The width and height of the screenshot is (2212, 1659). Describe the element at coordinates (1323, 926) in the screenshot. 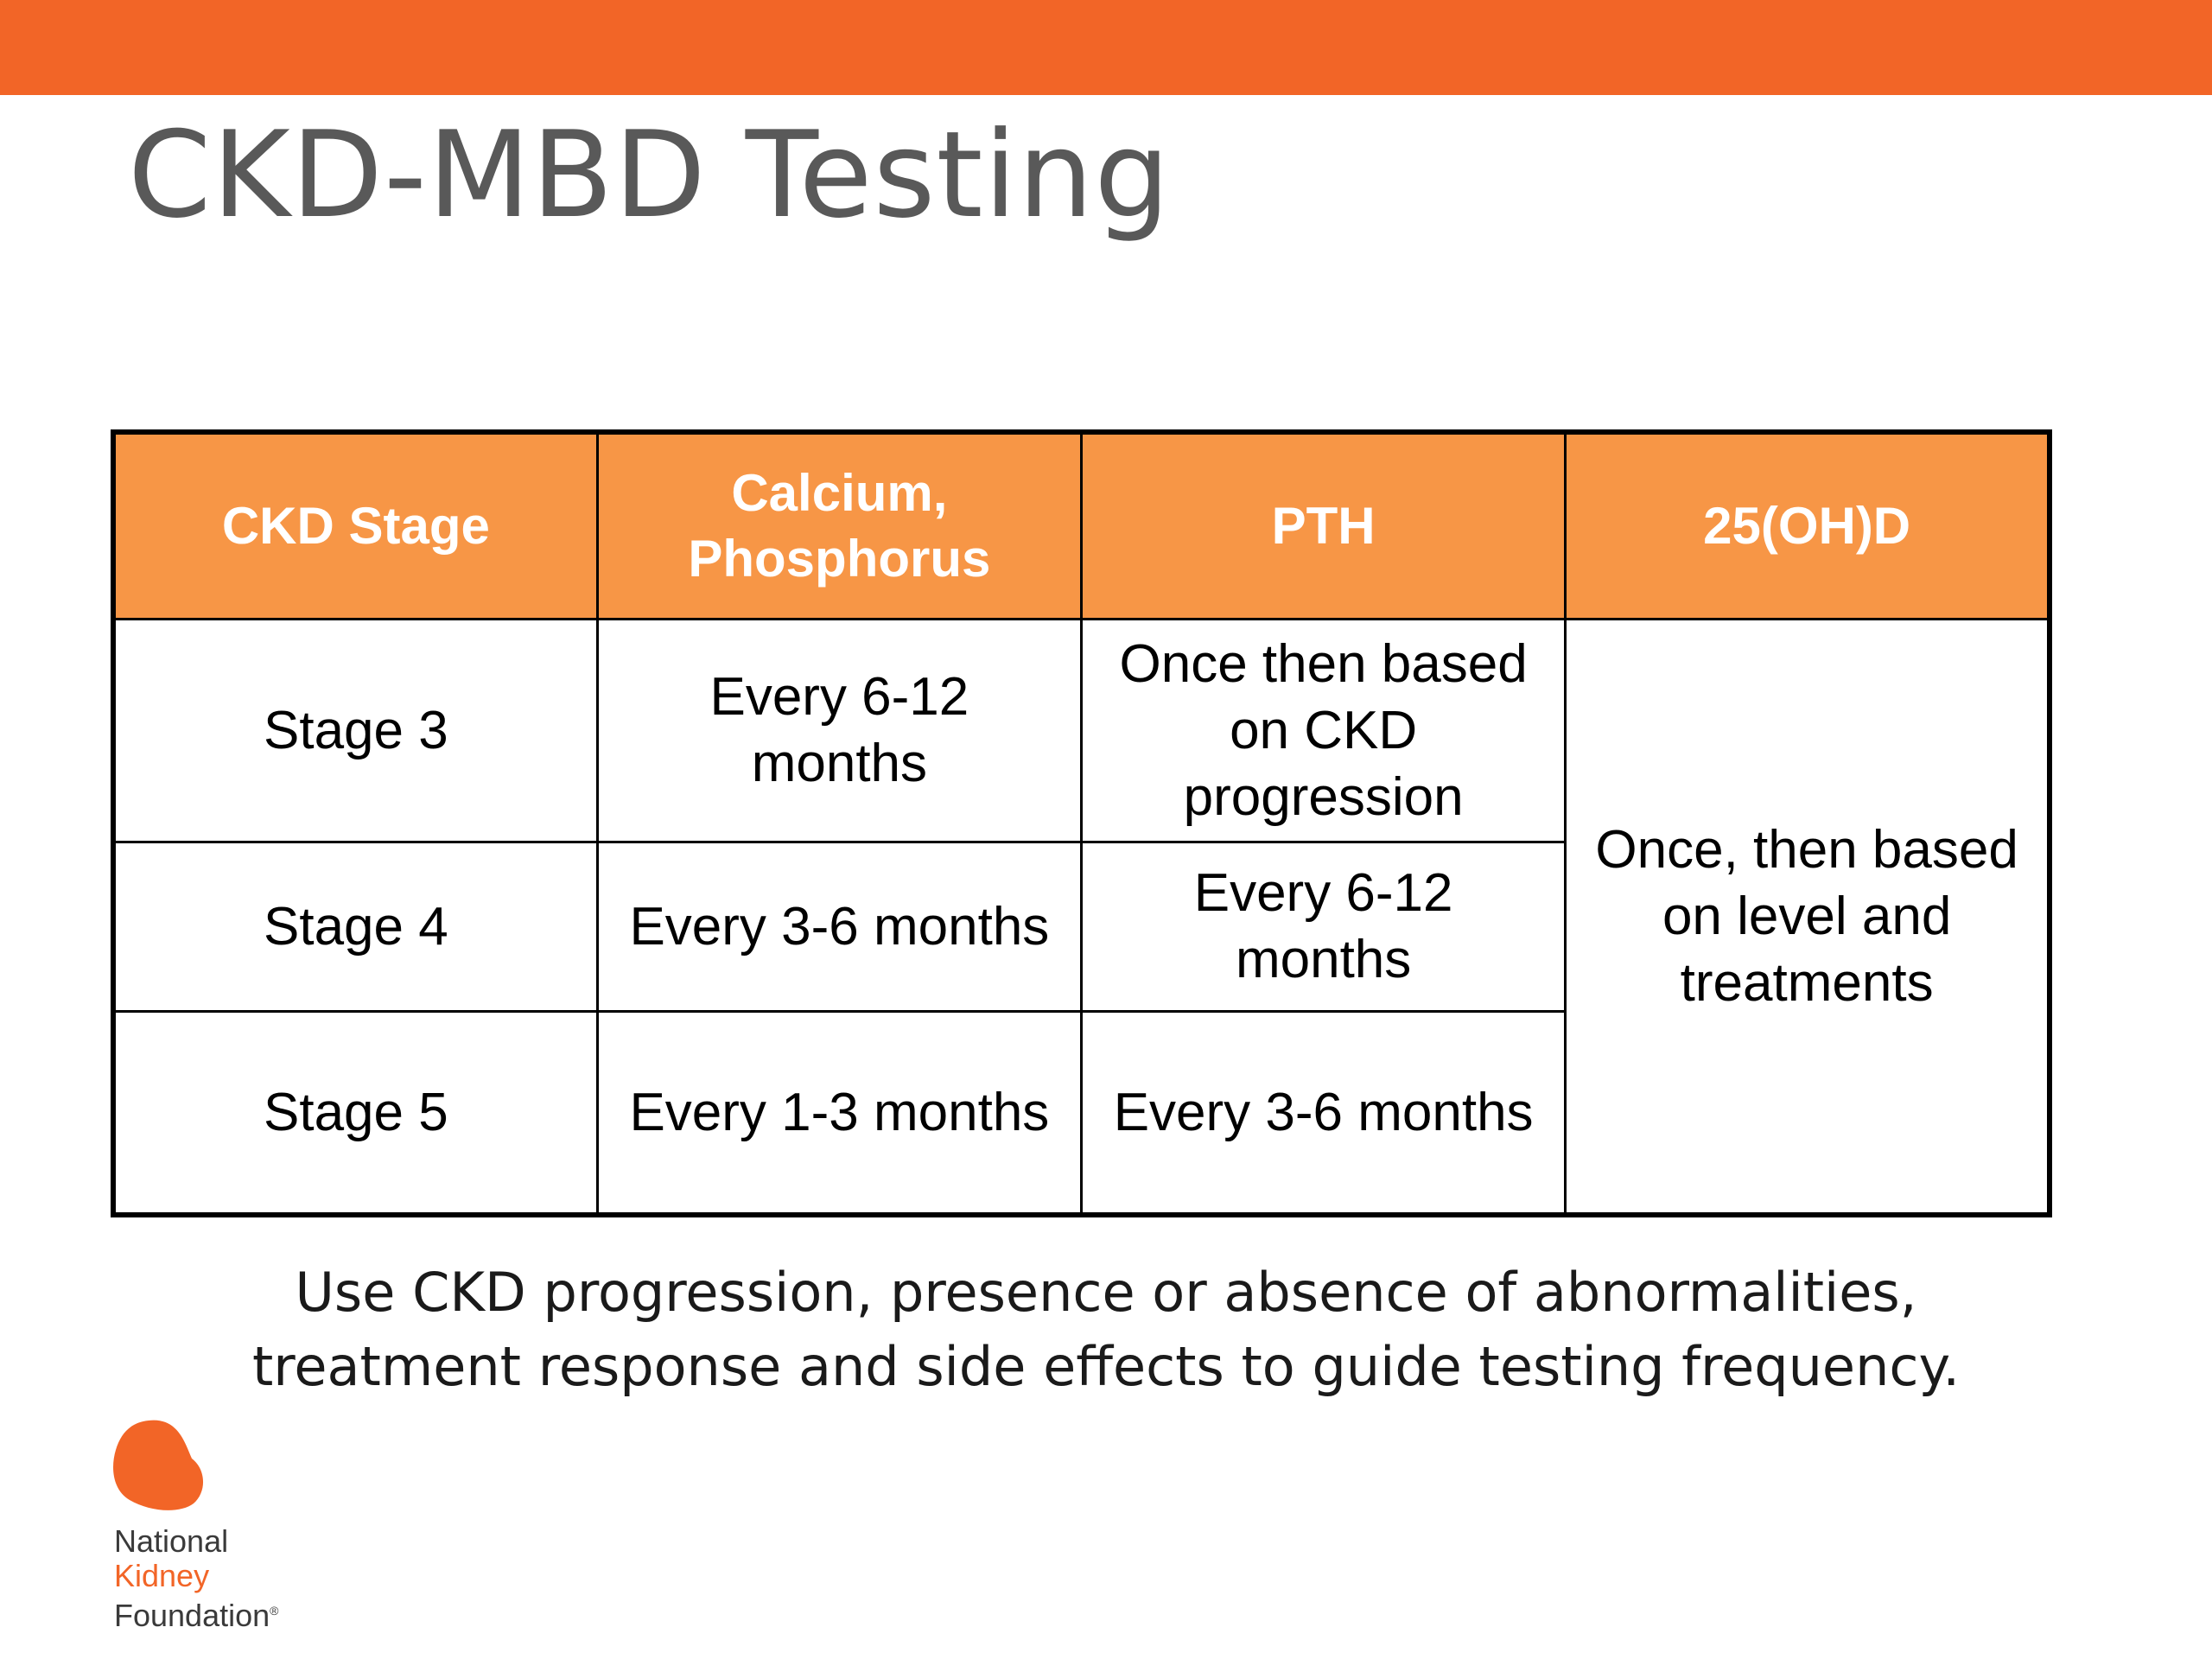

I see `pth-cell: Every 6-12 months` at that location.